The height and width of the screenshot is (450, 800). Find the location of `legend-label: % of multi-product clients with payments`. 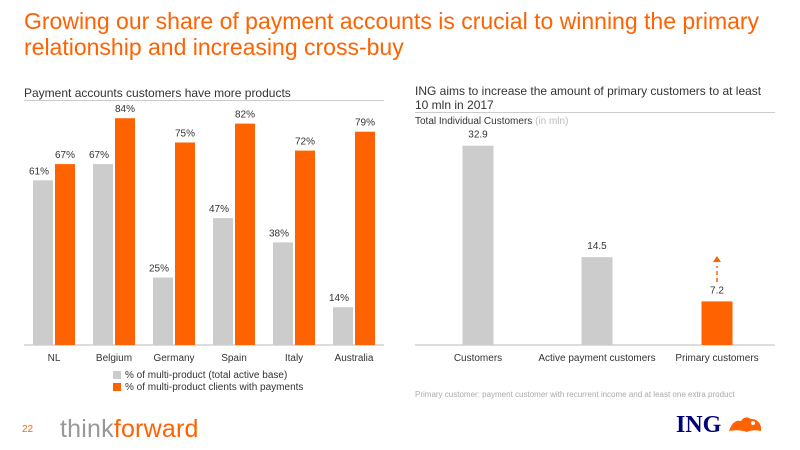

legend-label: % of multi-product clients with payments is located at coordinates (214, 387).